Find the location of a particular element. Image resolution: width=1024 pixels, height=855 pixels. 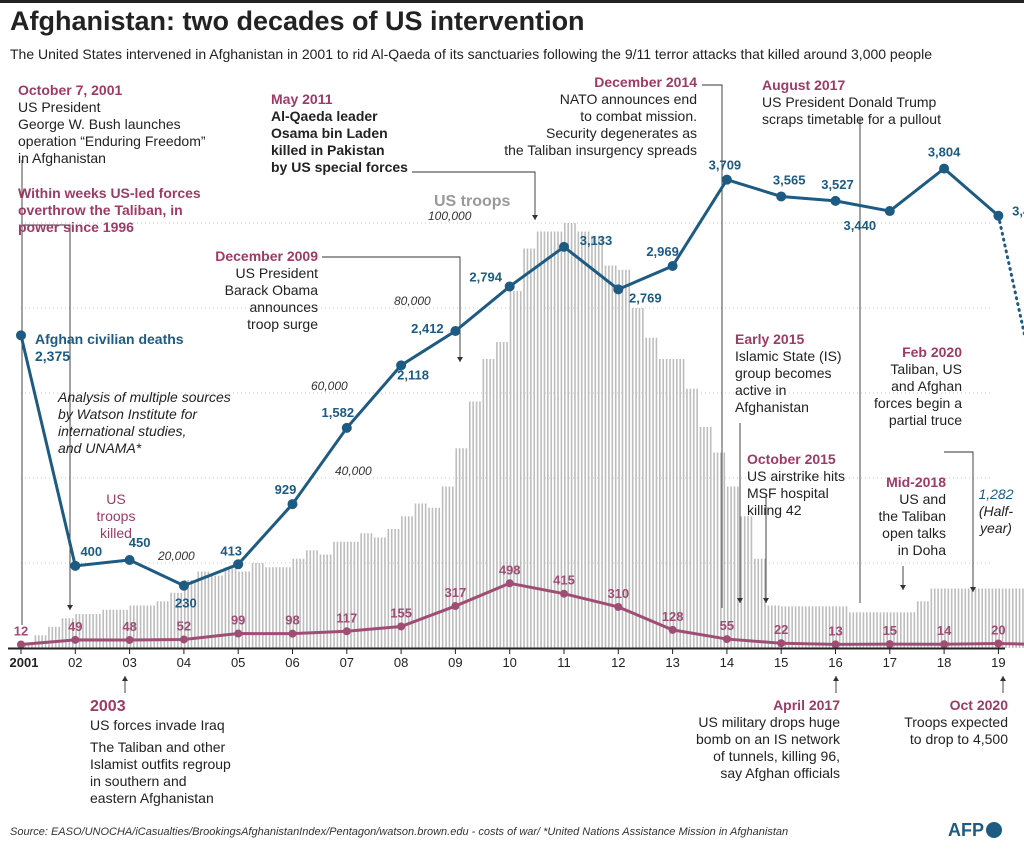

troops-killed-value-label: 98 is located at coordinates (292, 620).